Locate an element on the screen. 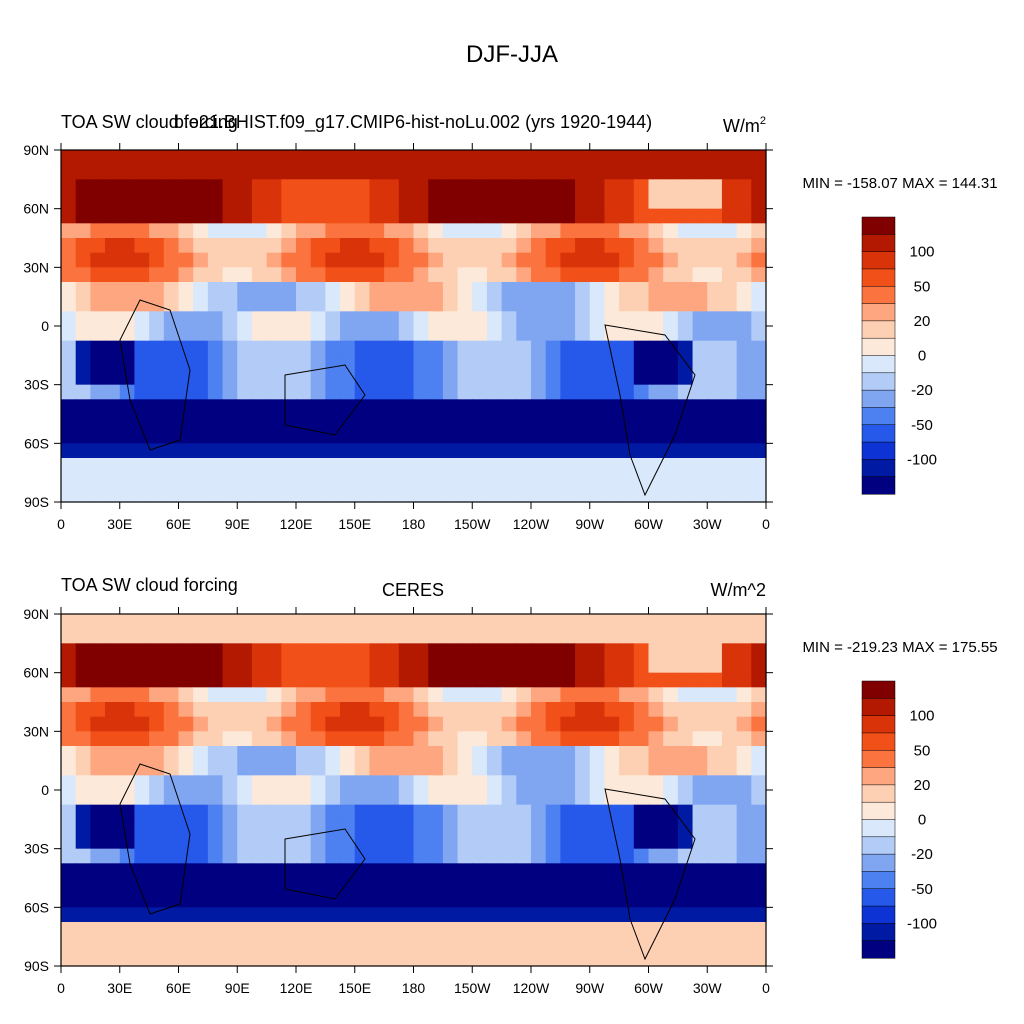  colorbar-swatch is located at coordinates (878, 897).